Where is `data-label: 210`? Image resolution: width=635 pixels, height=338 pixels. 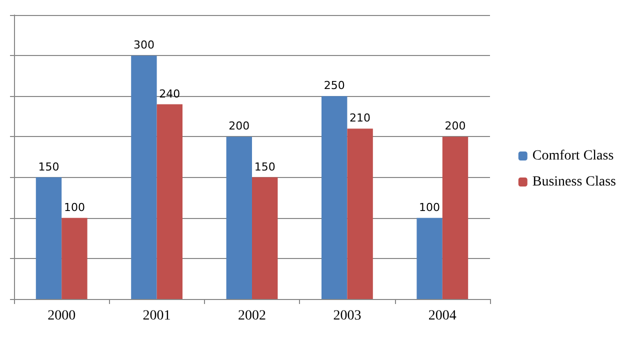
data-label: 210 is located at coordinates (360, 118).